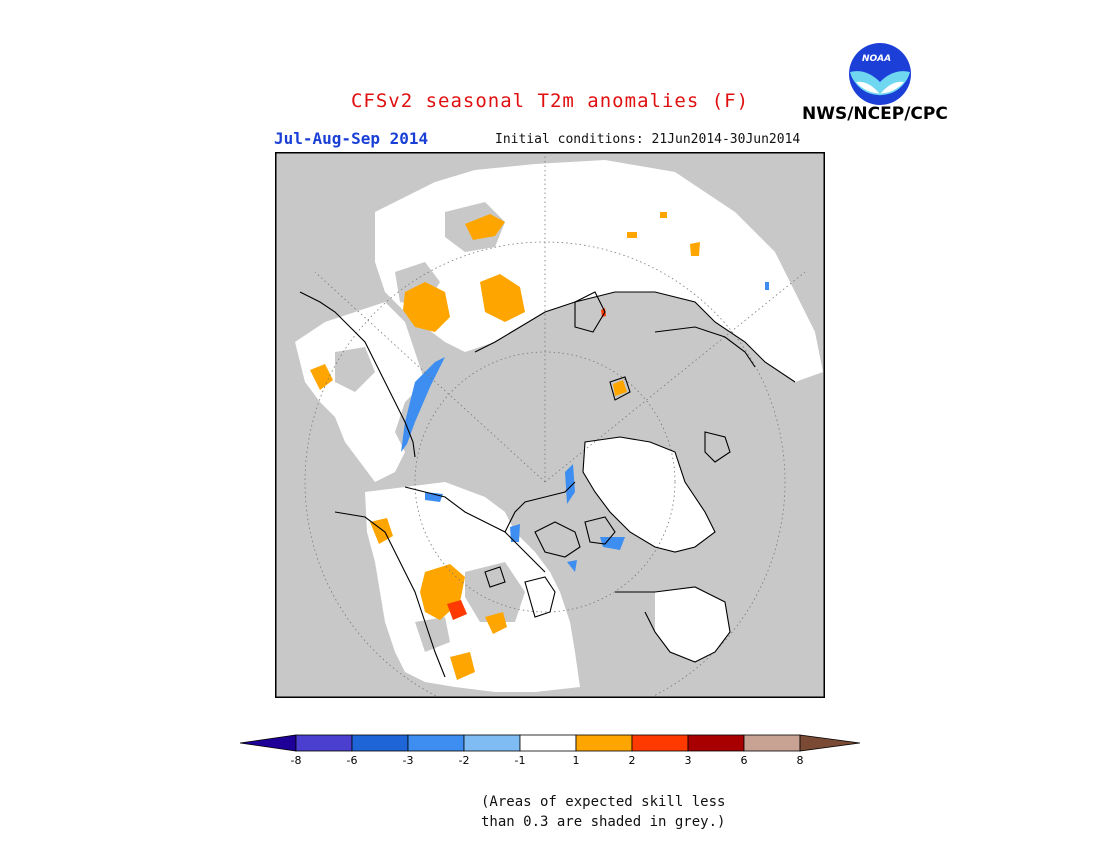 This screenshot has height=850, width=1100. Describe the element at coordinates (829, 743) in the screenshot. I see `scale-arrow-right` at that location.